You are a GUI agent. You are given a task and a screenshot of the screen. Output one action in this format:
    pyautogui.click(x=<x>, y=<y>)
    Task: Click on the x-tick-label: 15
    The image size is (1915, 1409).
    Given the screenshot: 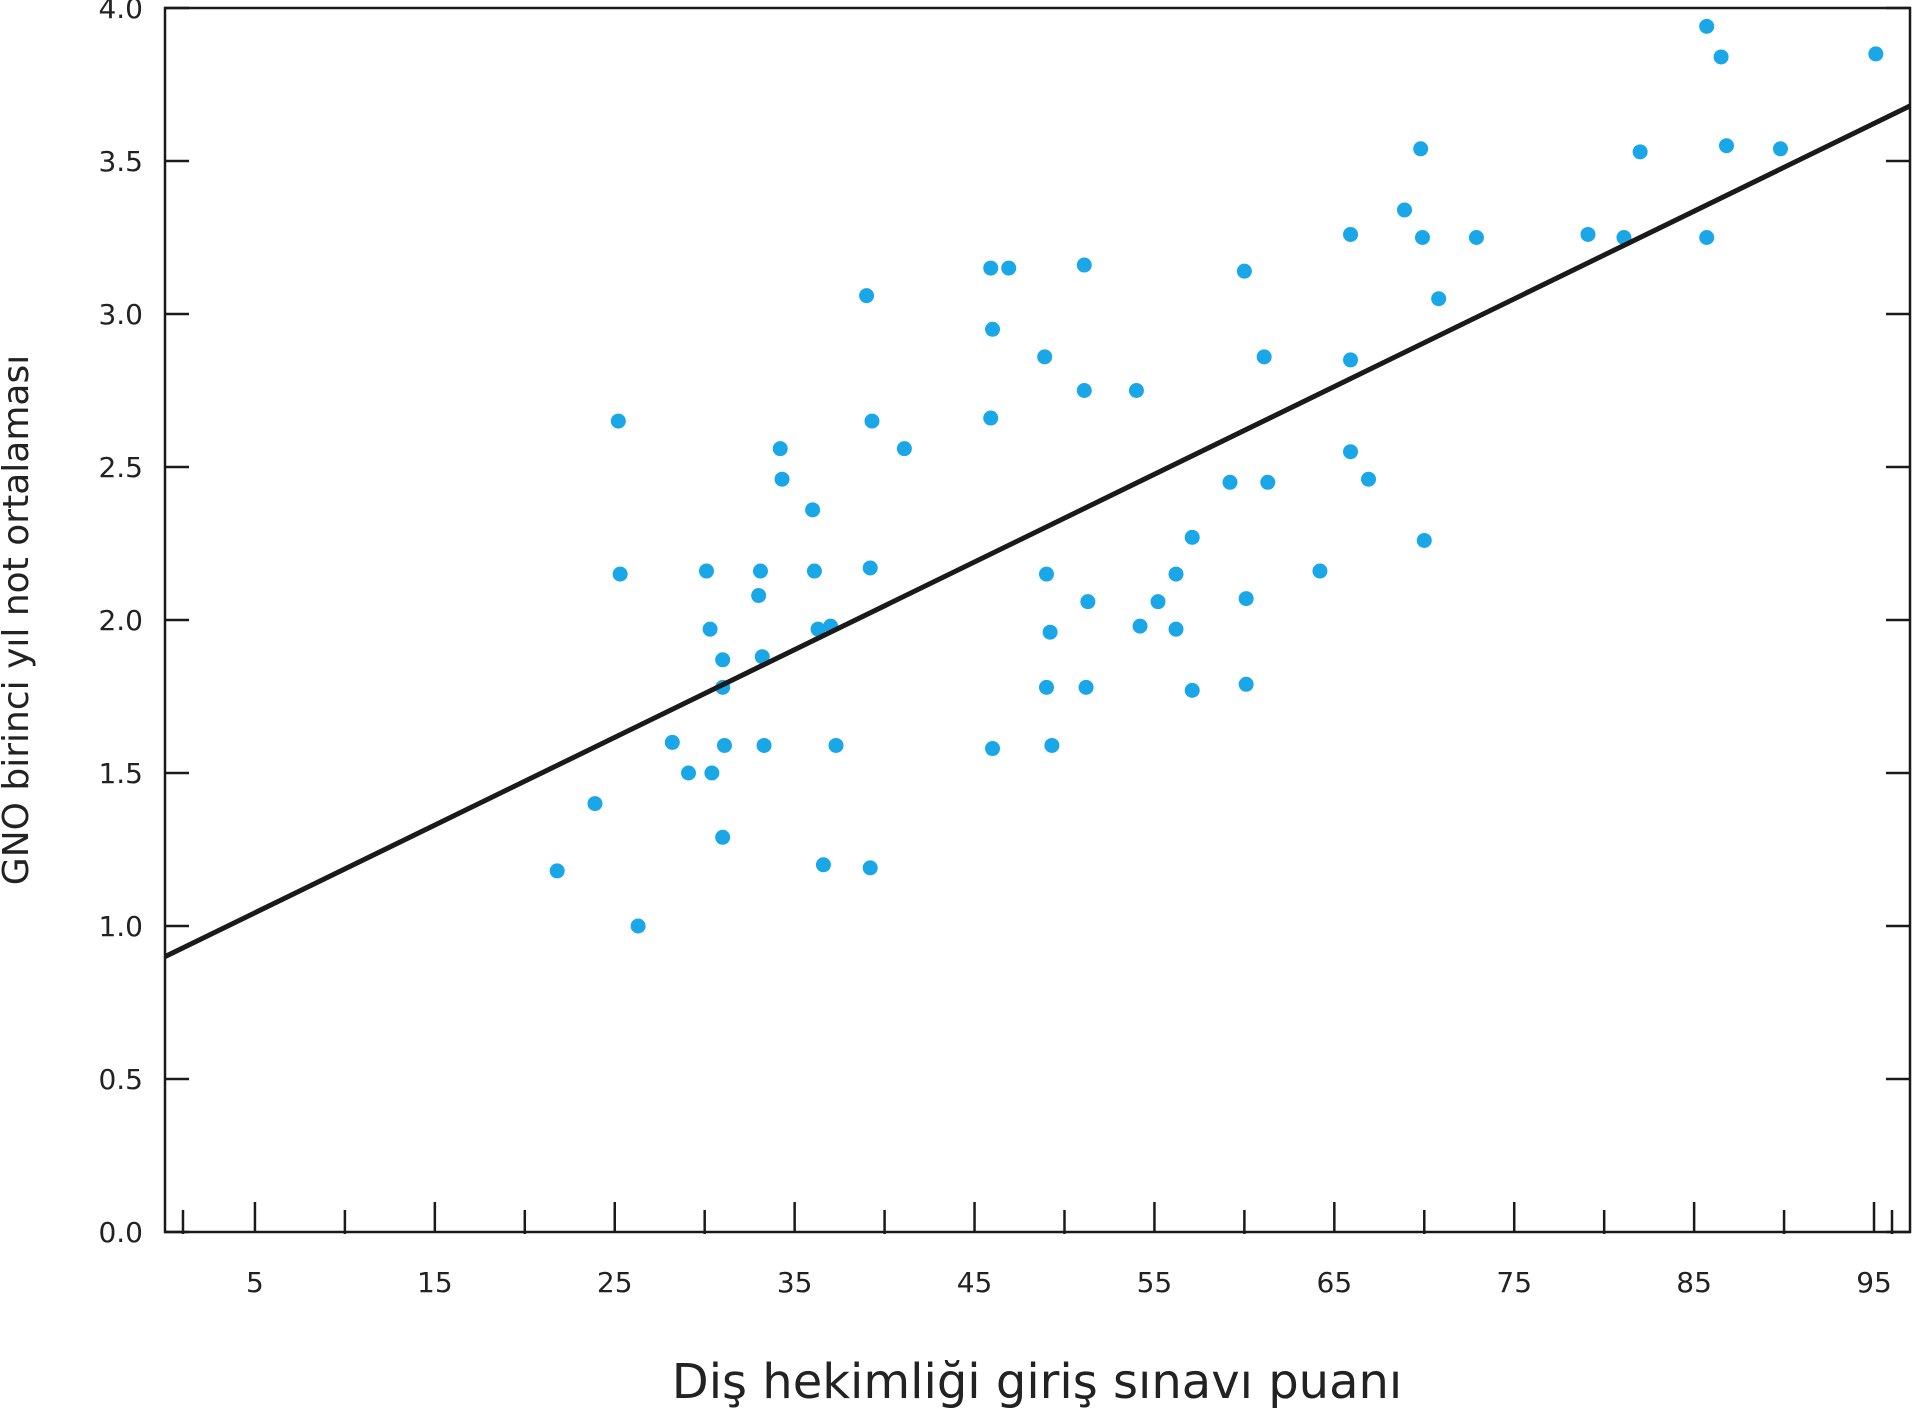 What is the action you would take?
    pyautogui.click(x=435, y=1282)
    